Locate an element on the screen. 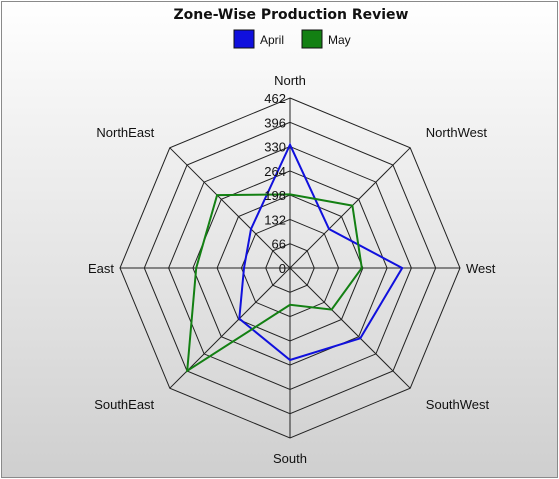  legend-item-may: May is located at coordinates (326, 39).